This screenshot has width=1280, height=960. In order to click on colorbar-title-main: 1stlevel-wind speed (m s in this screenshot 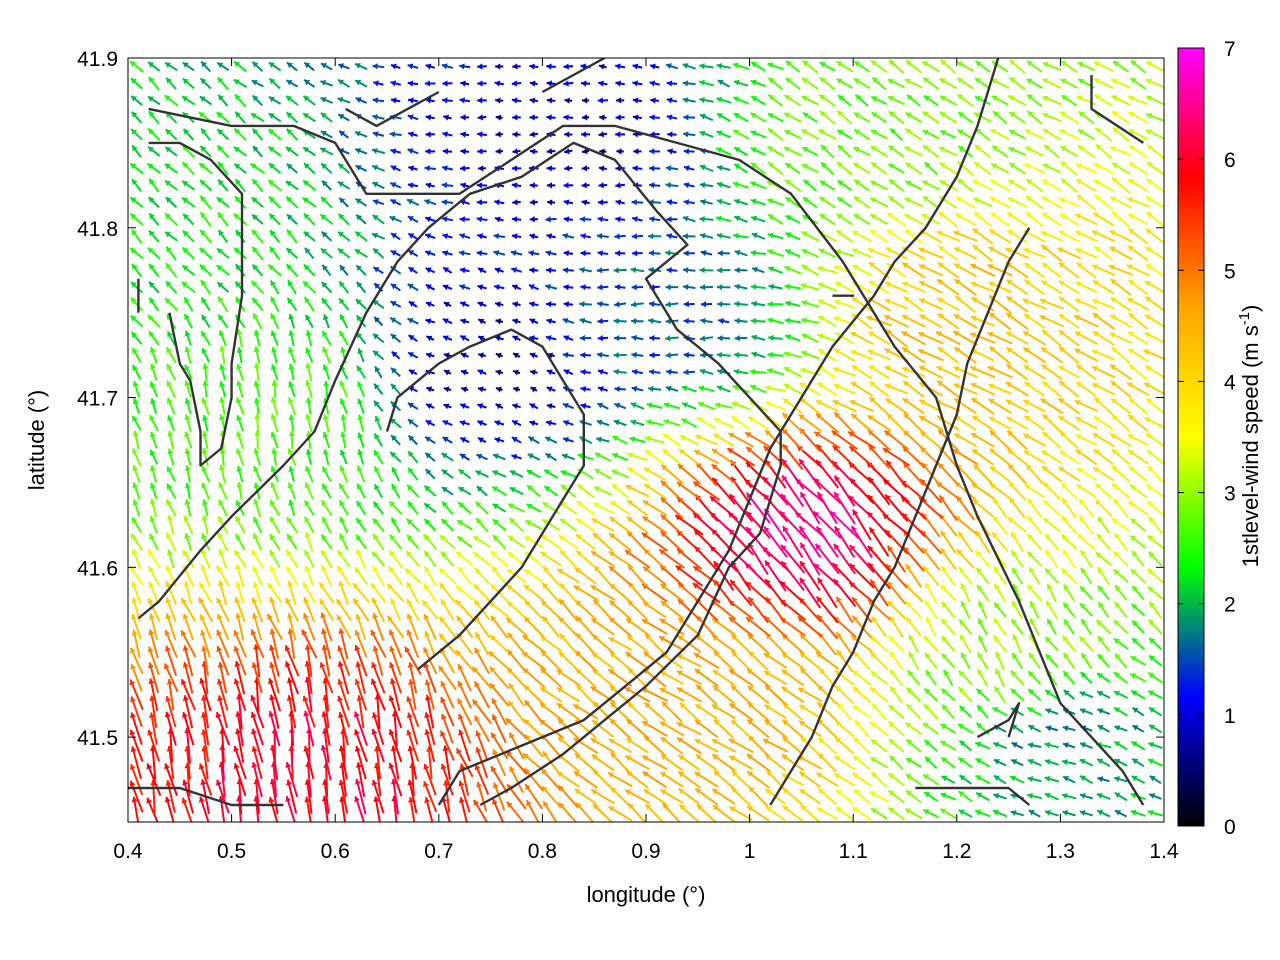, I will do `click(1250, 446)`.